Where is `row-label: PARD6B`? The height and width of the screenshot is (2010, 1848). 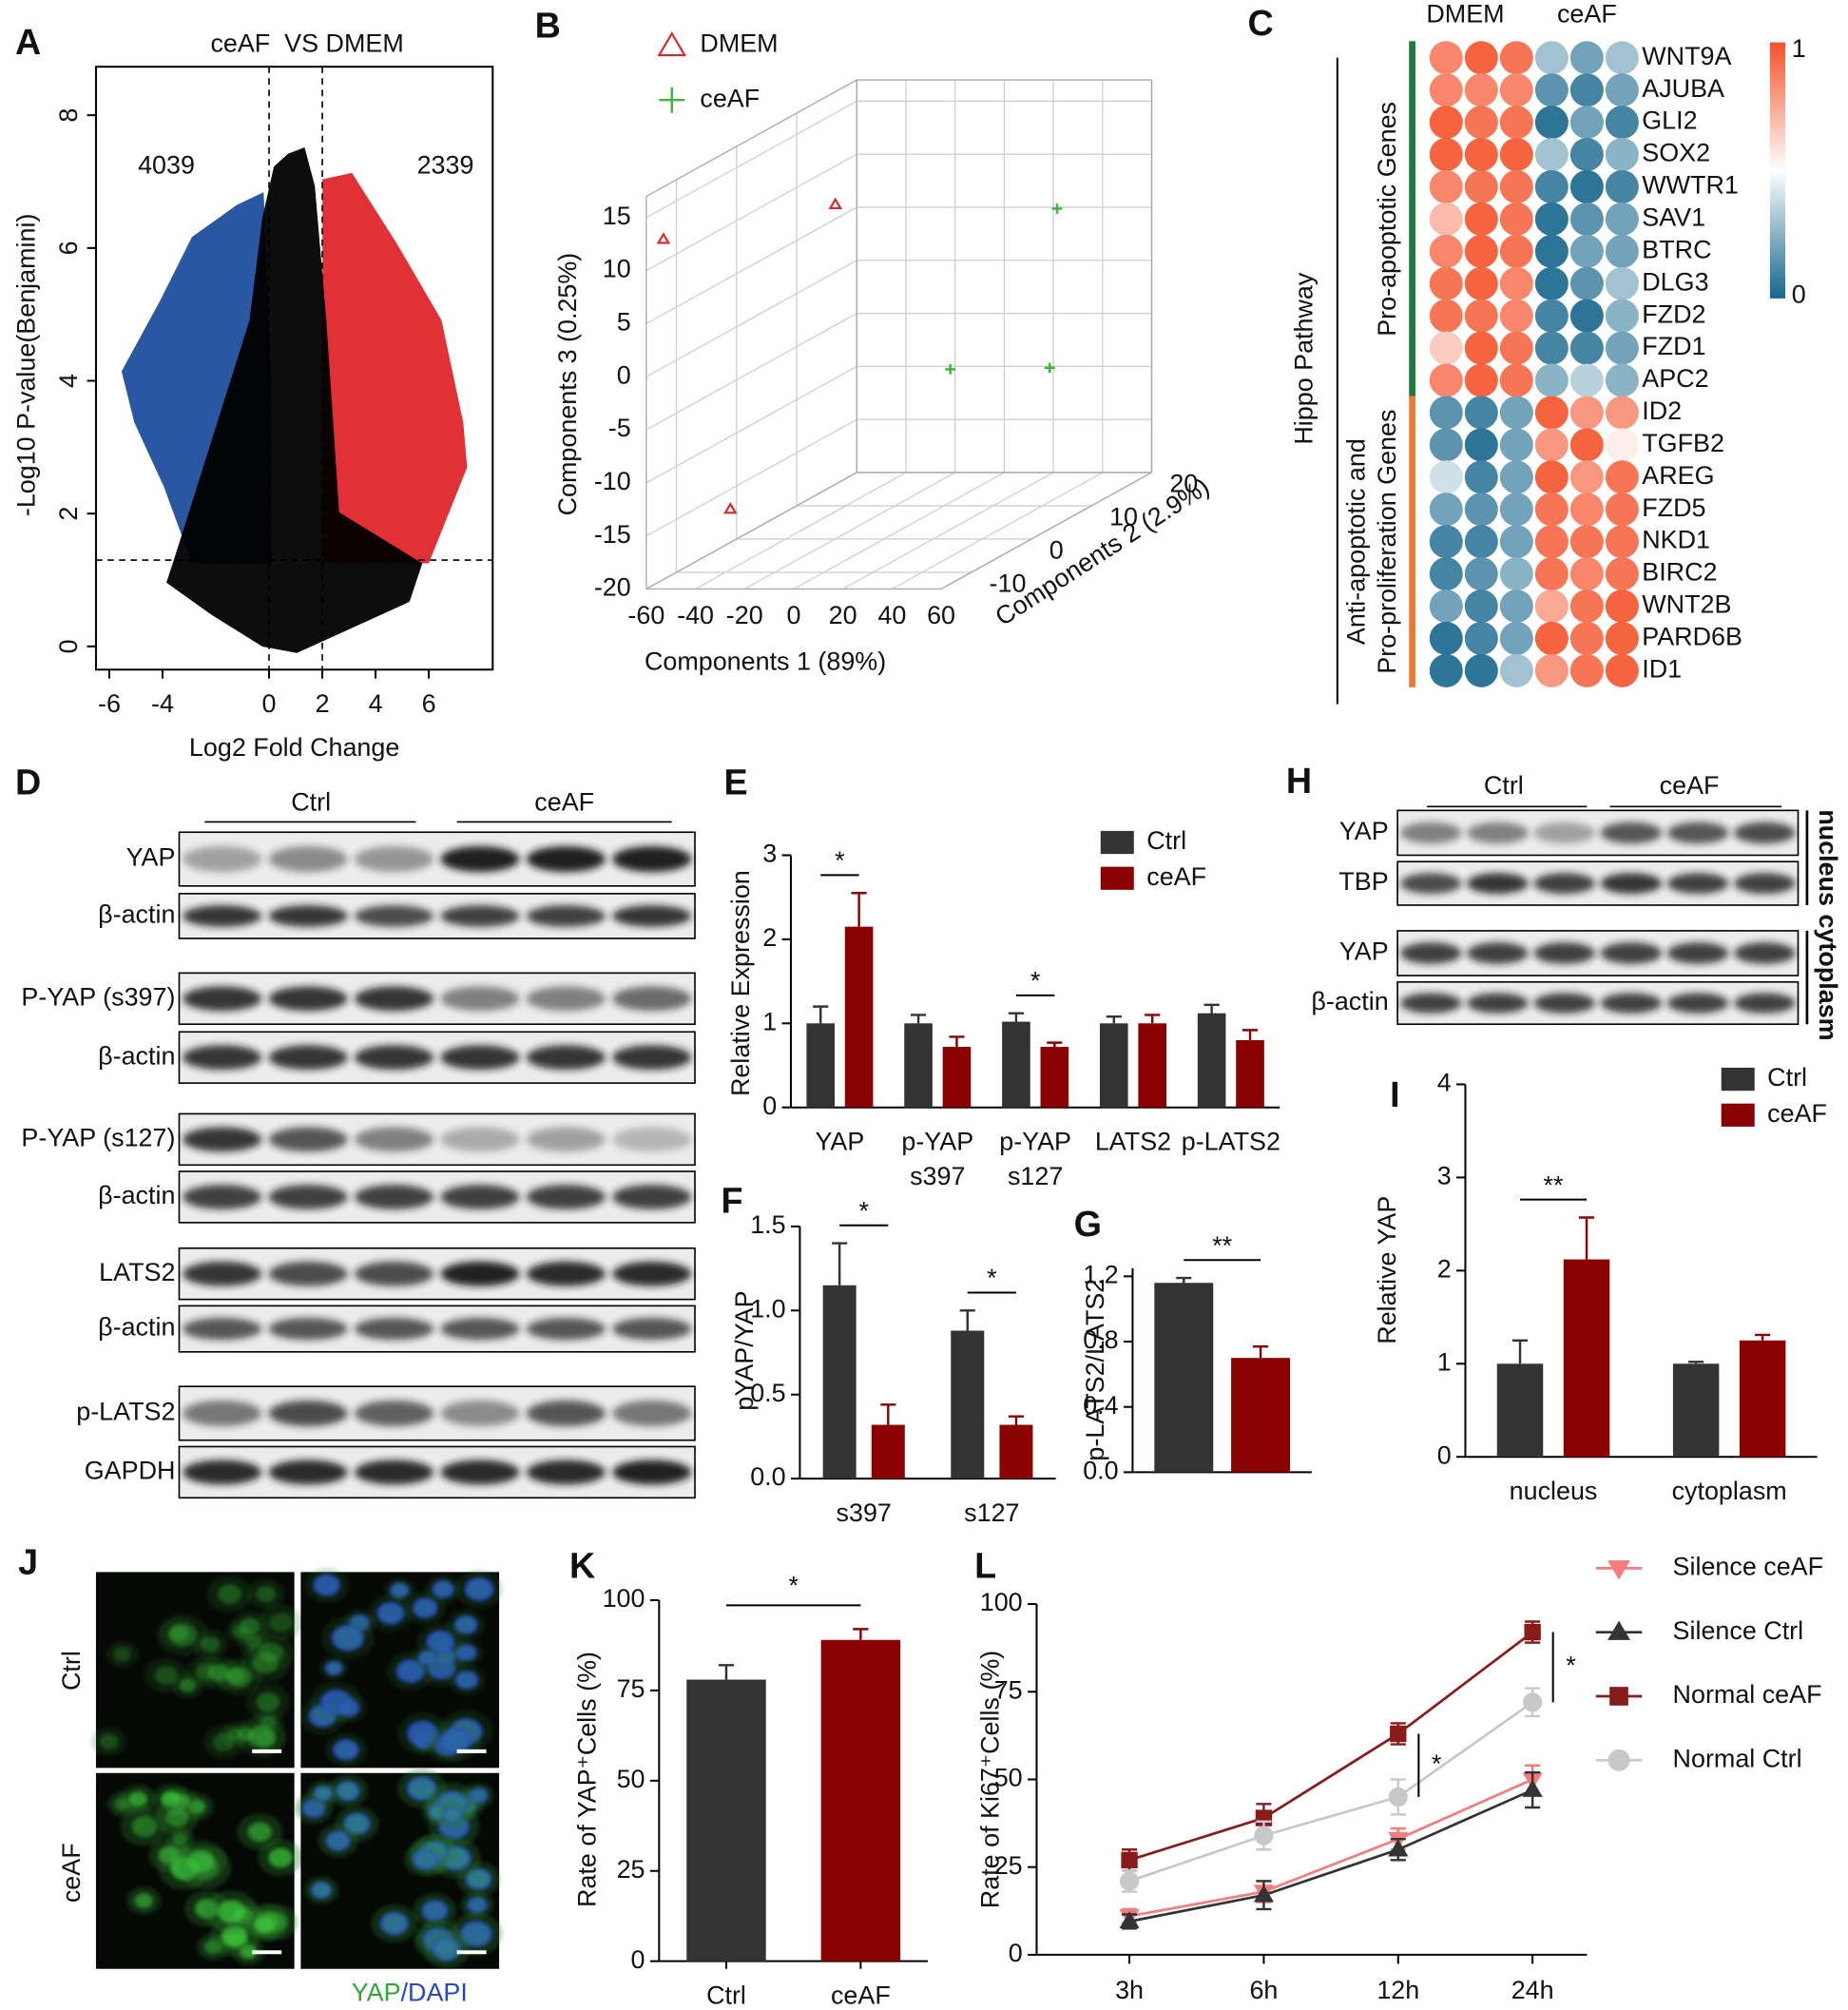 row-label: PARD6B is located at coordinates (1692, 637).